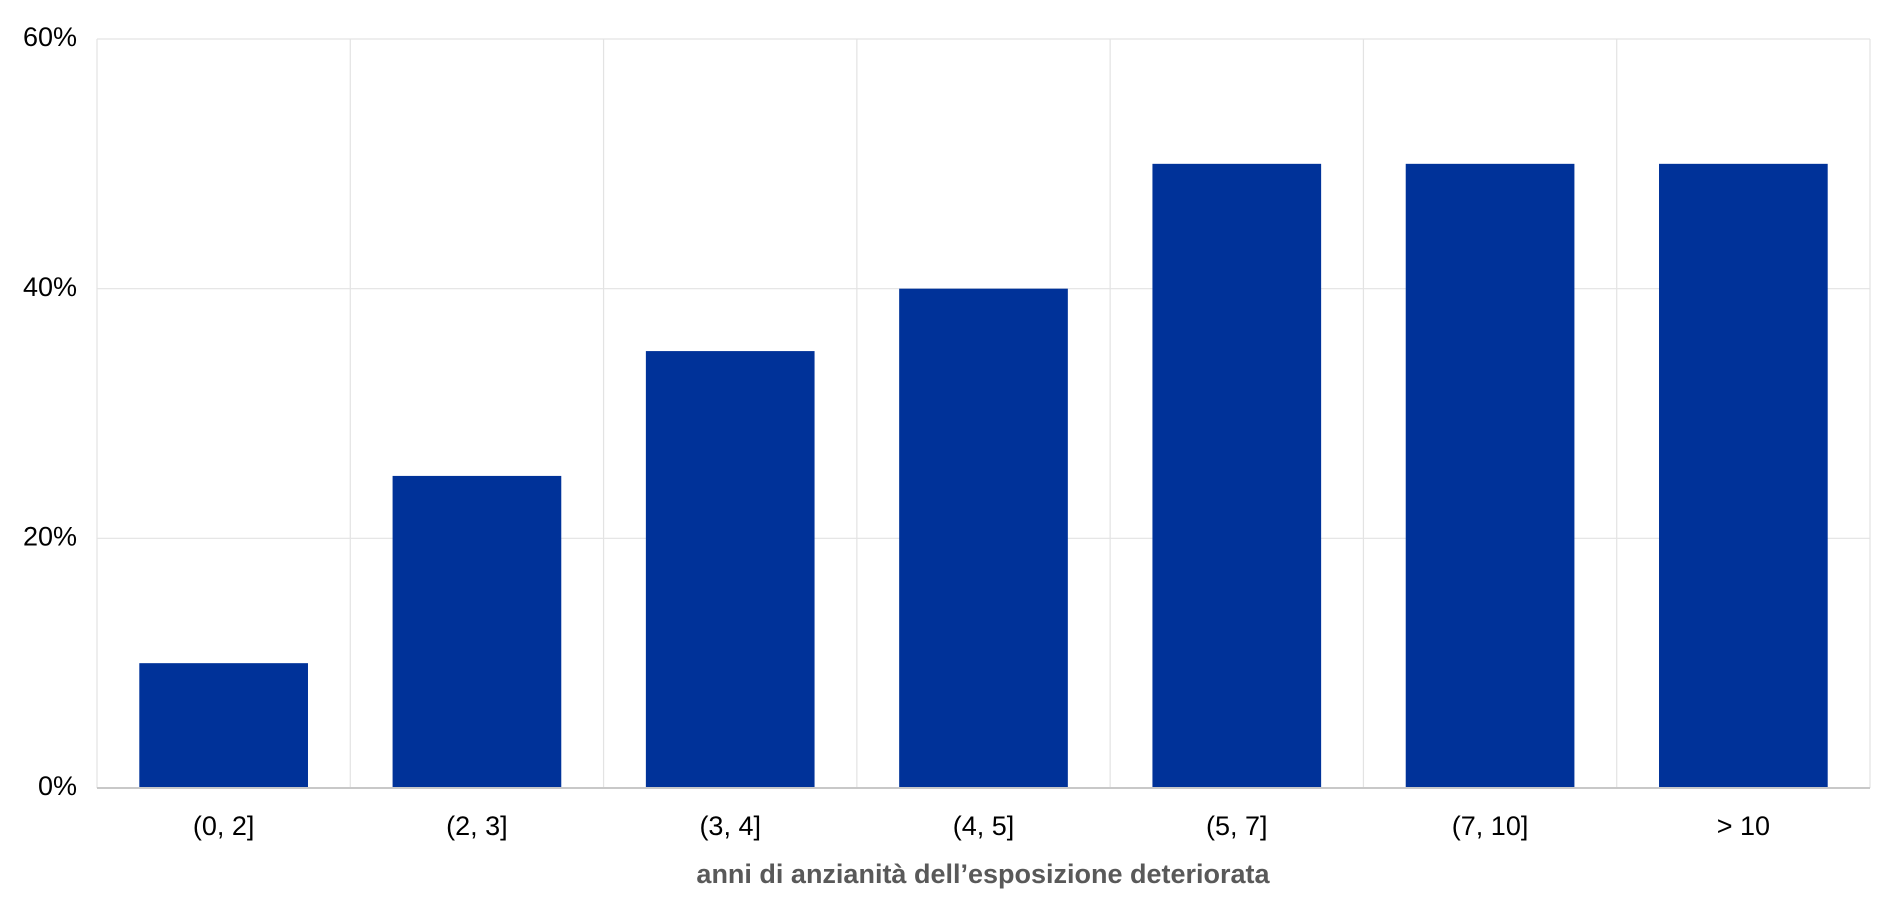 This screenshot has height=899, width=1890. What do you see at coordinates (477, 826) in the screenshot?
I see `x-tick-label: (2, 3]` at bounding box center [477, 826].